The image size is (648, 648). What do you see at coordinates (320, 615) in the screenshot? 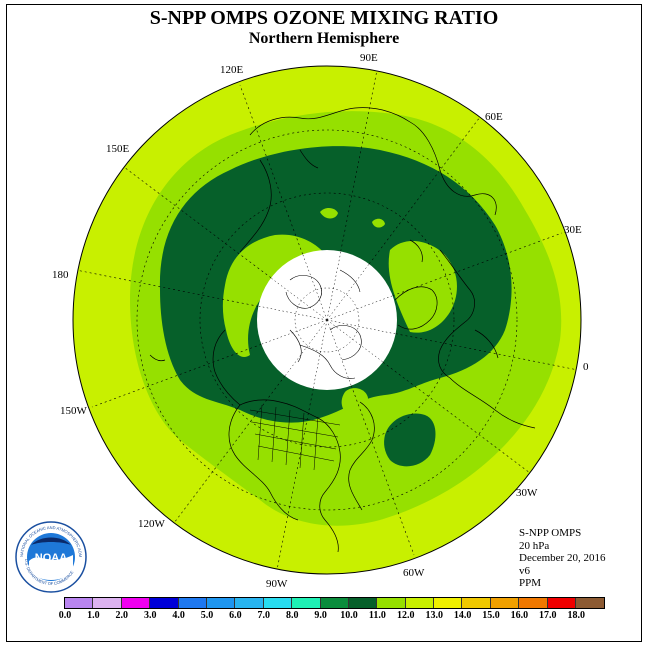
I see `colorbar-tick-label: 9.0` at bounding box center [320, 615].